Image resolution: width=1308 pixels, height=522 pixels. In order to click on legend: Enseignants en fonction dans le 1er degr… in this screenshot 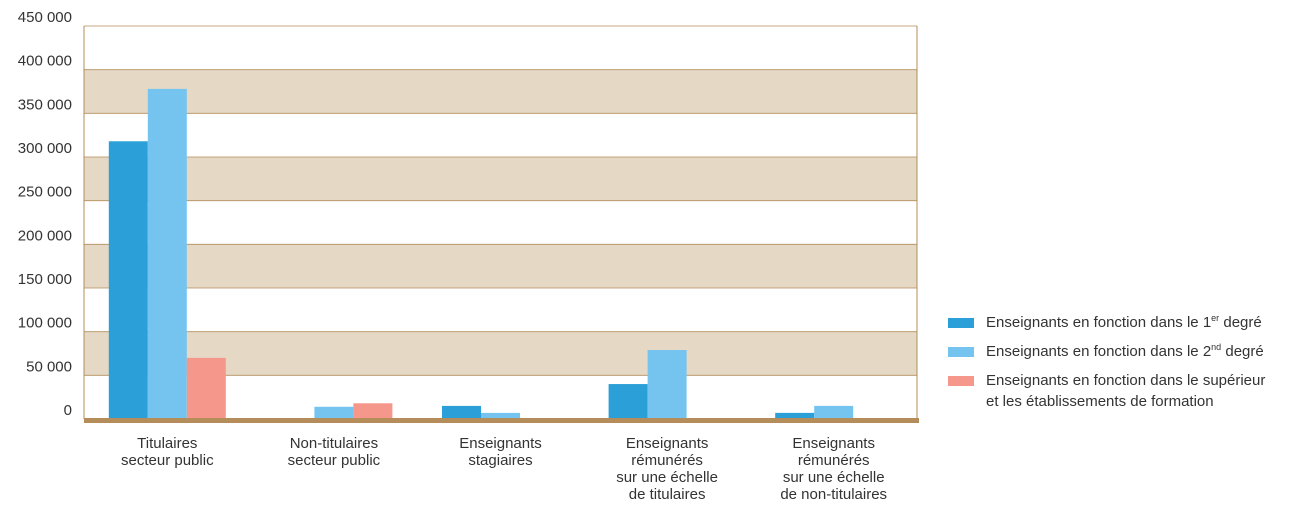, I will do `click(1128, 366)`.